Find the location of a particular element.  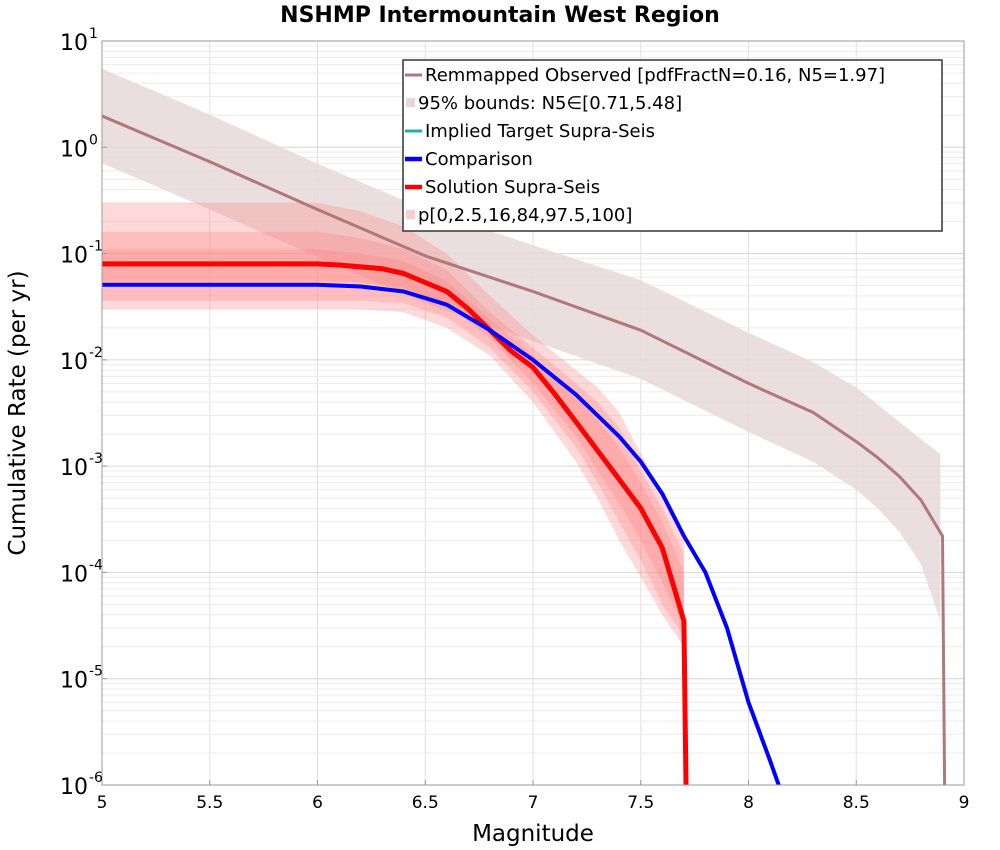

y-tick-exponent: 0 is located at coordinates (93, 140).